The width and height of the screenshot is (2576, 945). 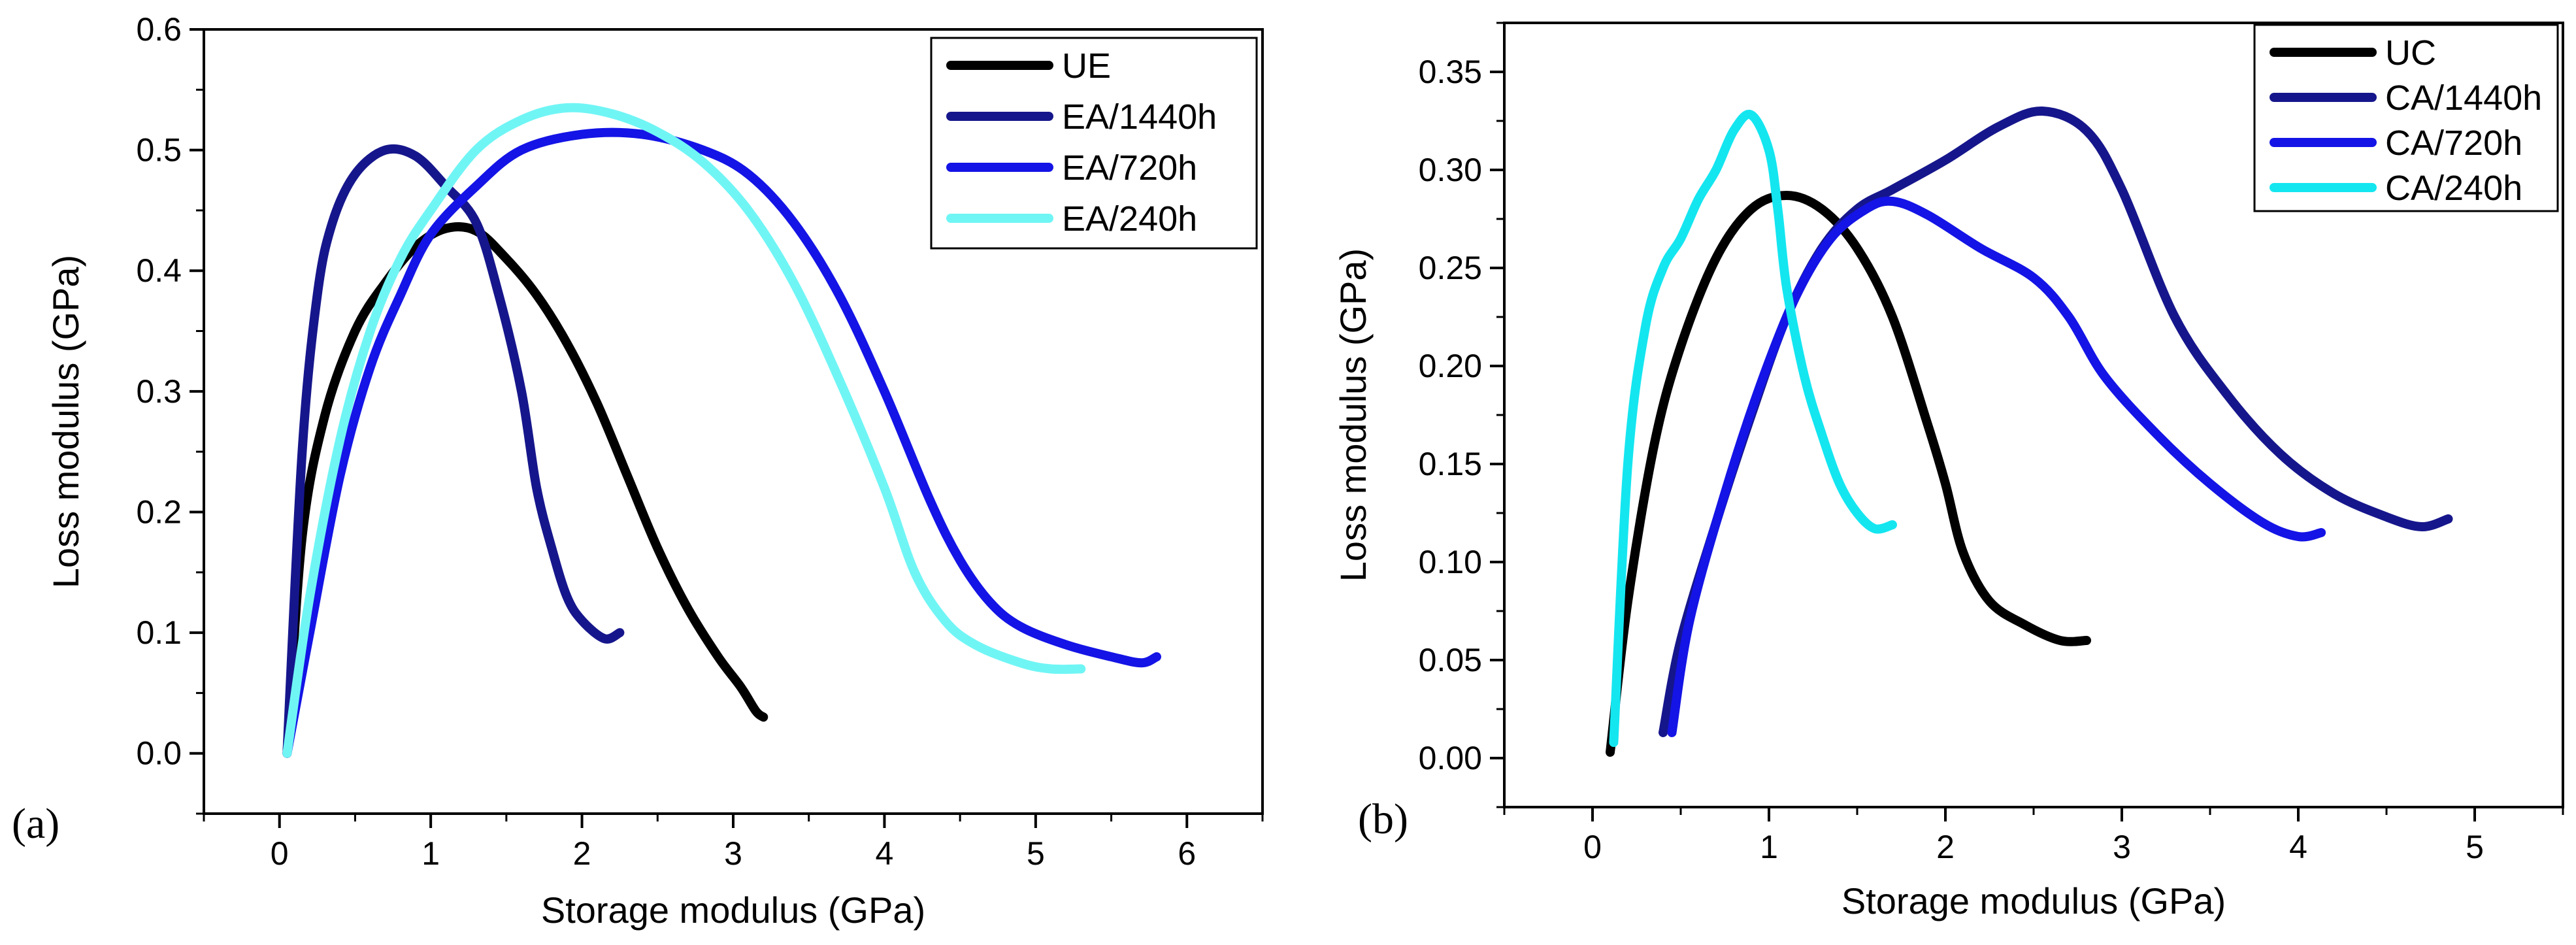 I want to click on y-tick-label-a: 0.0, so click(x=159, y=753).